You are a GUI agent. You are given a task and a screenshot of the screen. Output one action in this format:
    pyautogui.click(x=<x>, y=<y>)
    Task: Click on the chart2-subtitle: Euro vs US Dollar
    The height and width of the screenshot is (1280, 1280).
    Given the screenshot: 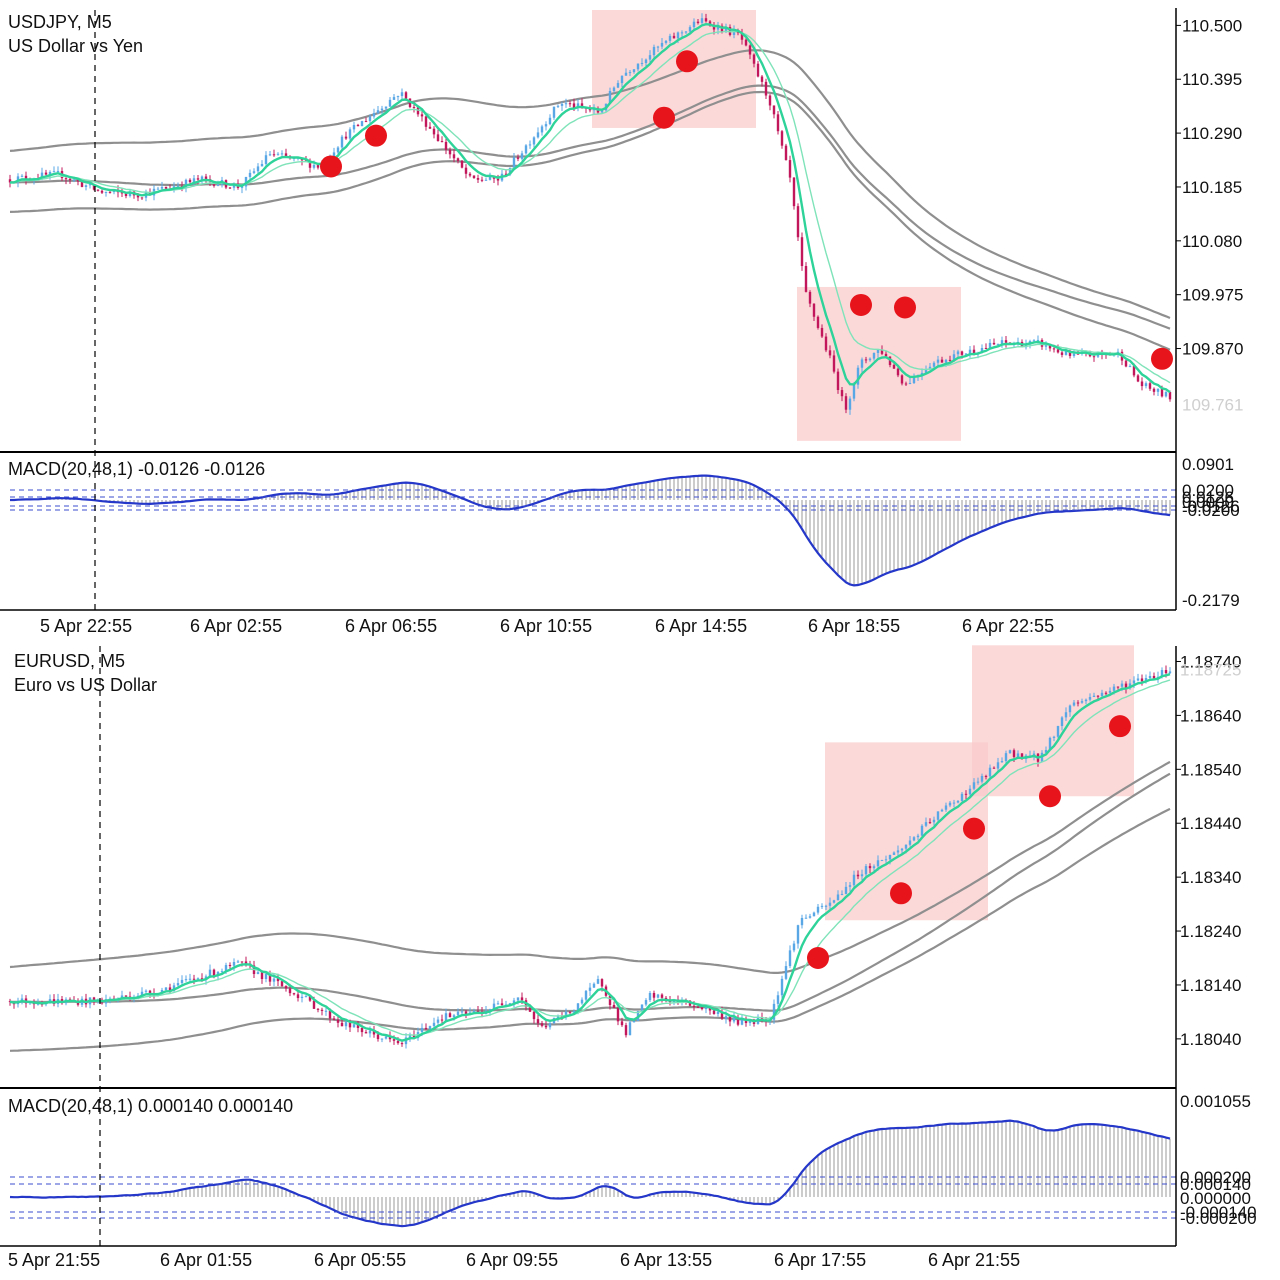 What is the action you would take?
    pyautogui.click(x=85, y=685)
    